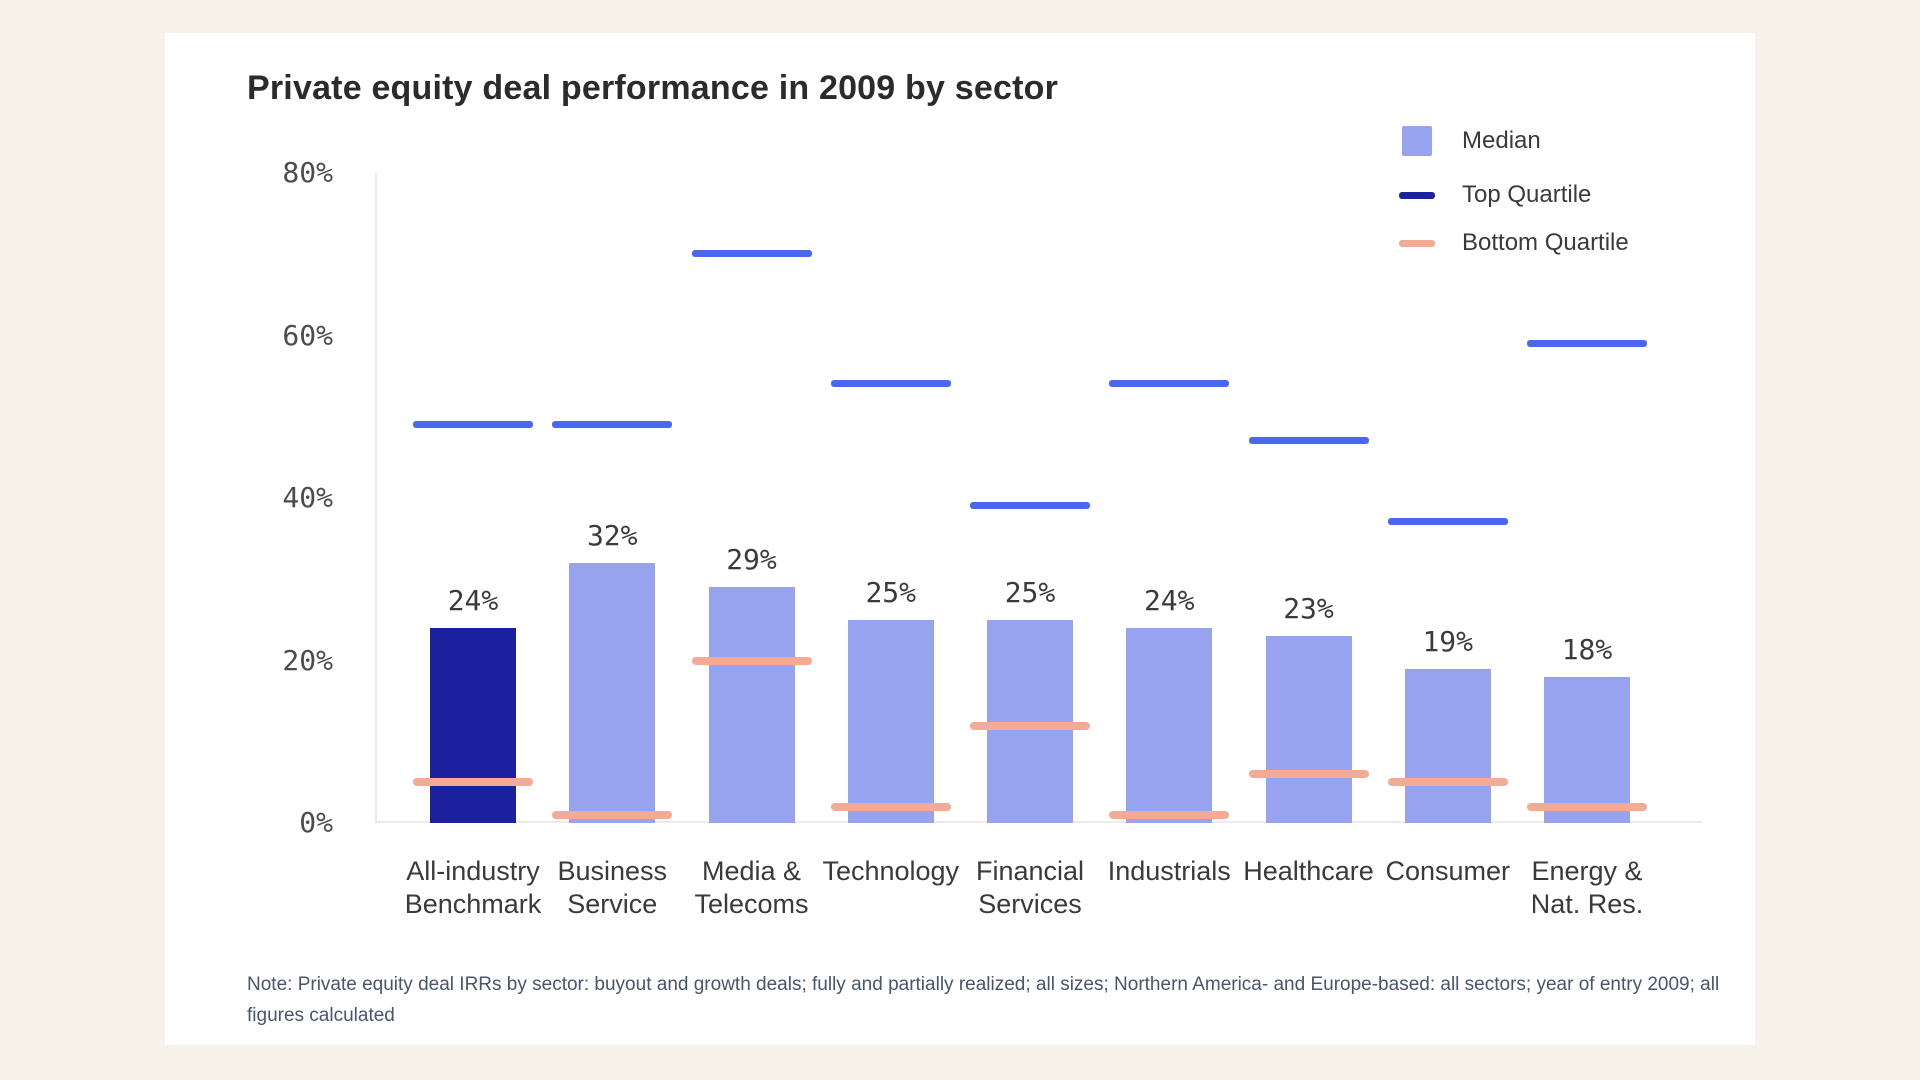 The width and height of the screenshot is (1920, 1080). What do you see at coordinates (1448, 871) in the screenshot?
I see `category-label: Consumer` at bounding box center [1448, 871].